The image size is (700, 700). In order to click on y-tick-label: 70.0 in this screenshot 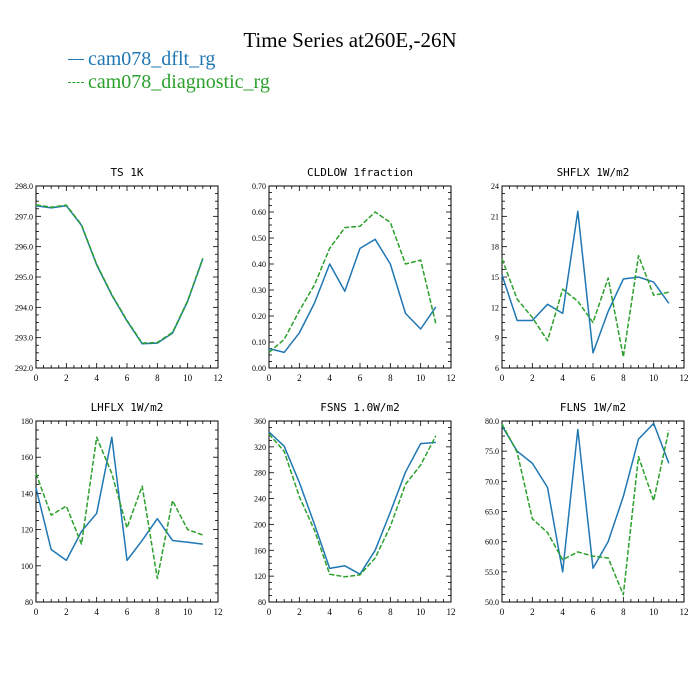, I will do `click(492, 481)`.